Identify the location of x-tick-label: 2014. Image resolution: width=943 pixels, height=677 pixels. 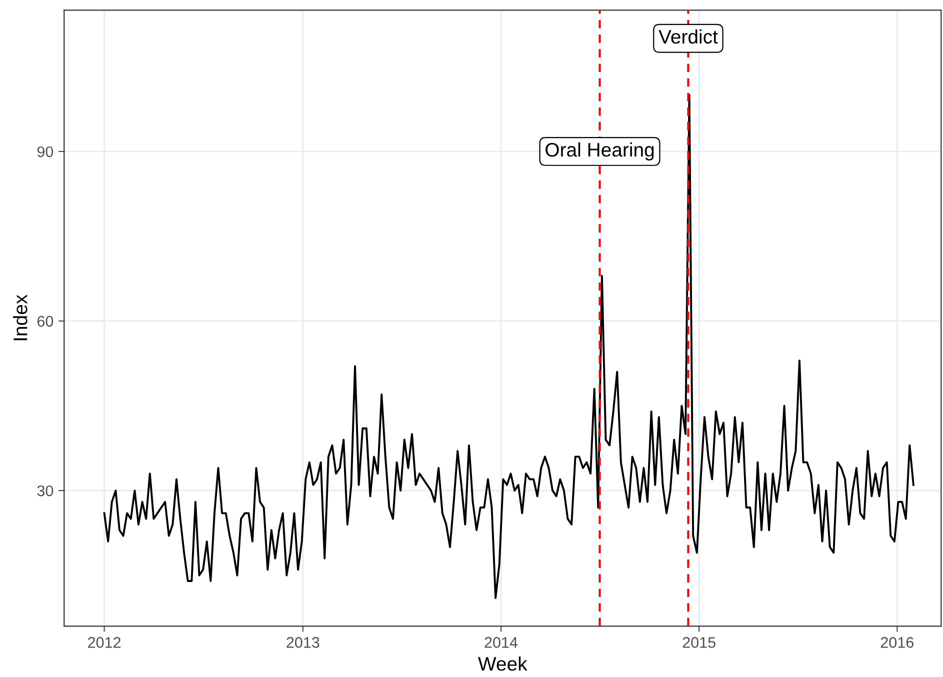
(501, 642).